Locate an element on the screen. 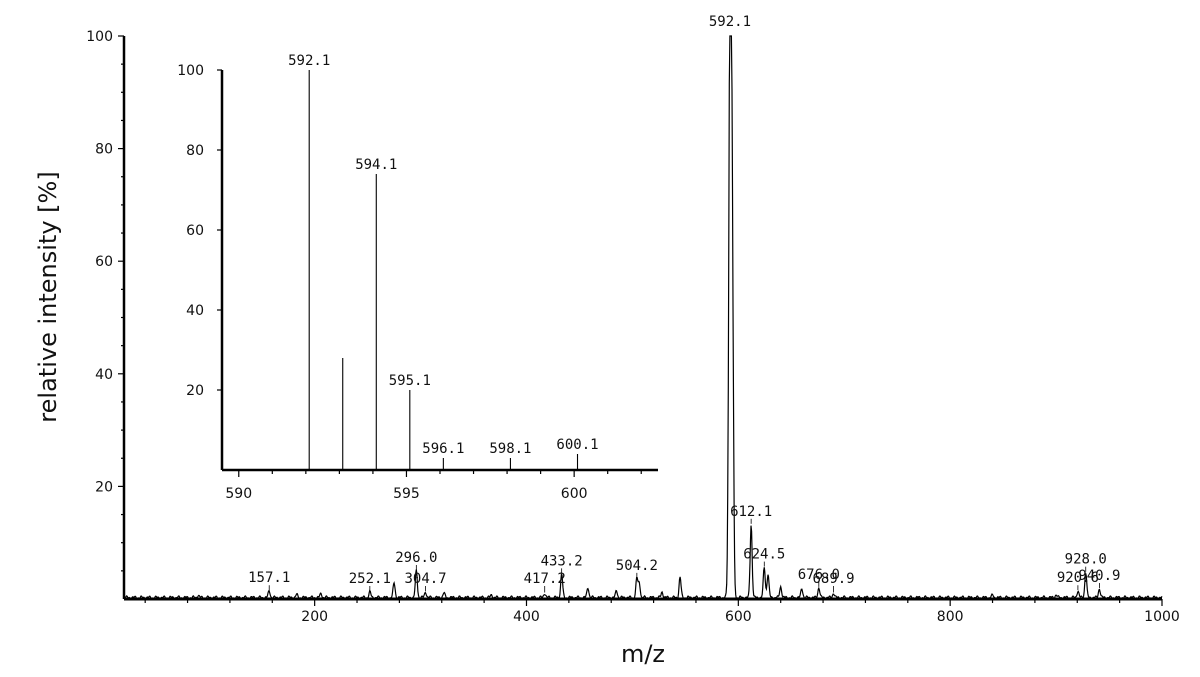 Image resolution: width=1200 pixels, height=677 pixels. peak-label: 433.2 is located at coordinates (562, 561).